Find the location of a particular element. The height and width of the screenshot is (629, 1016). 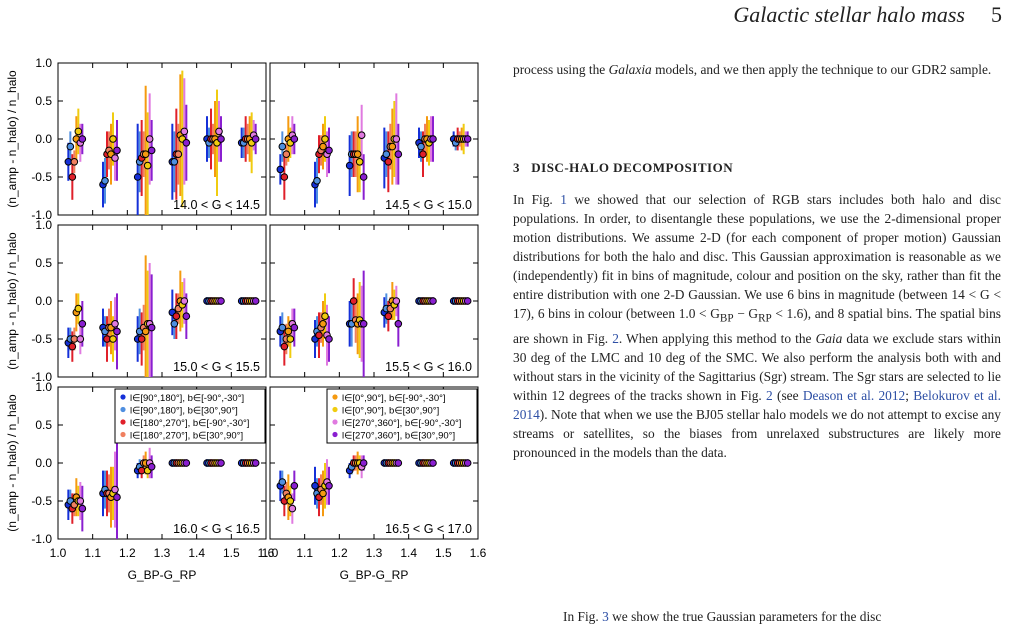

legend-right-label: l∈[270°,360°], b∈[30°,90°] is located at coordinates (398, 436).